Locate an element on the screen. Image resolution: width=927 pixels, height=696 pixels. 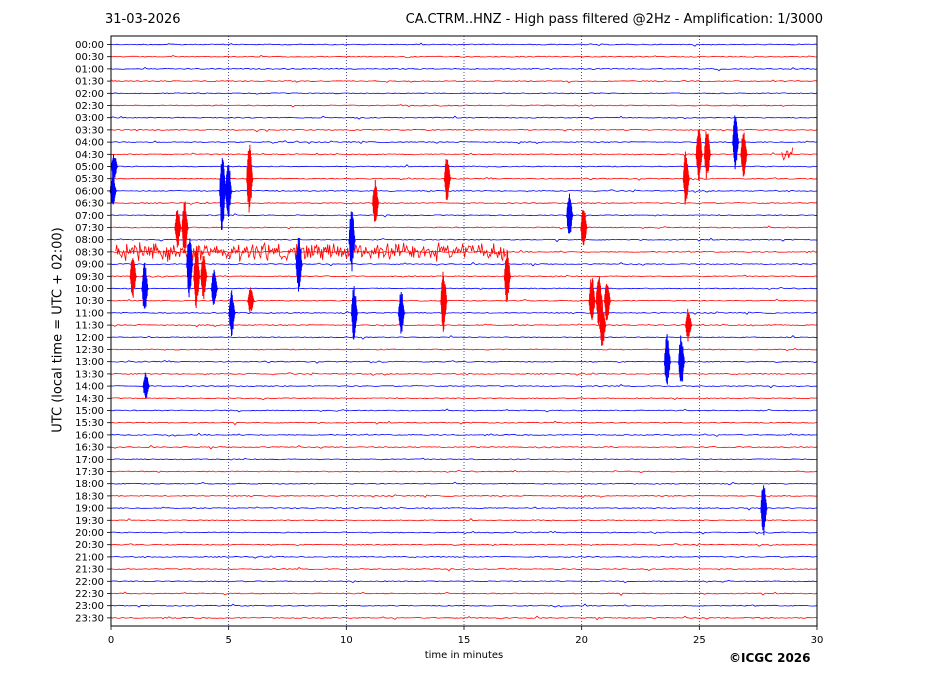
y-tick-label: 01:30 is located at coordinates (89, 82).